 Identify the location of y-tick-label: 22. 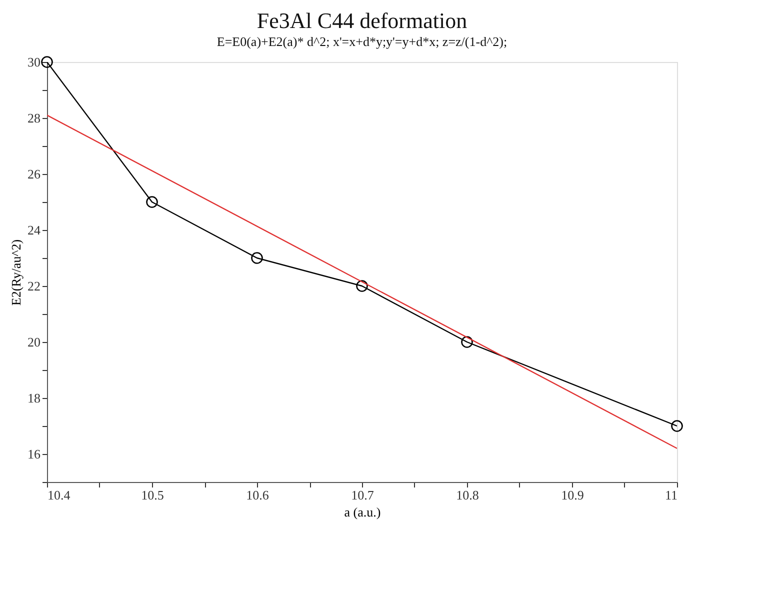
(34, 286).